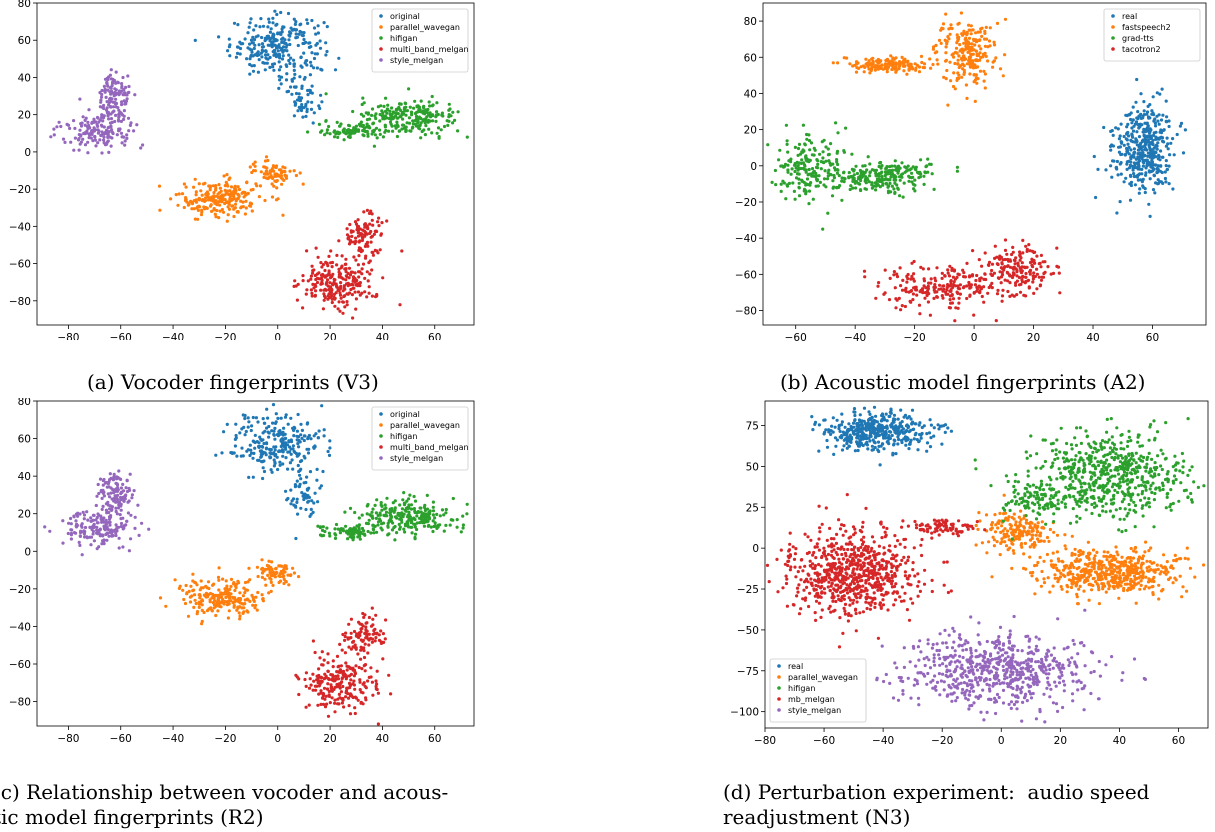 This screenshot has width=1215, height=832. What do you see at coordinates (329, 336) in the screenshot?
I see `x-tick-label: 20` at bounding box center [329, 336].